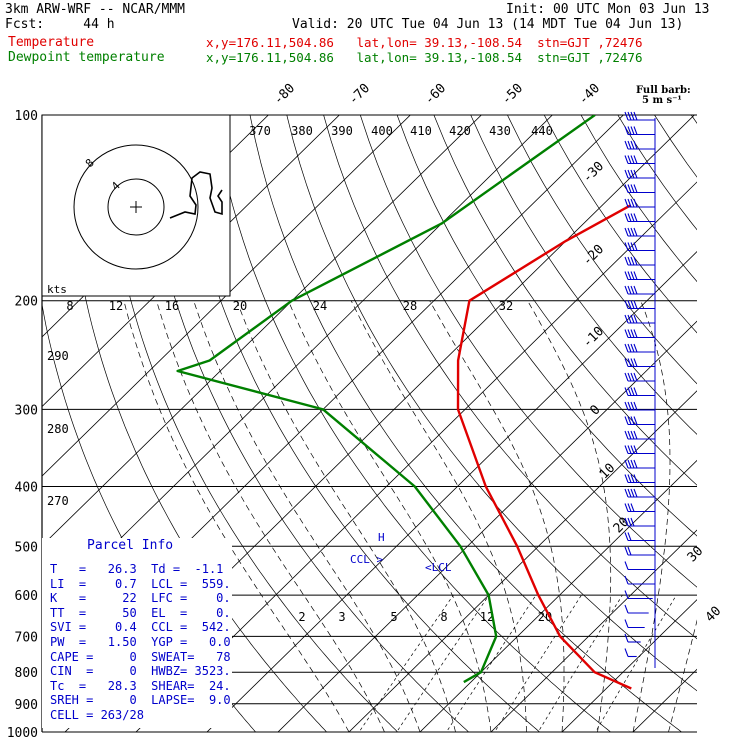 The height and width of the screenshot is (740, 740). Describe the element at coordinates (137, 569) in the screenshot. I see `parcel-info-row: T = 26.3 Td = -1.1` at that location.